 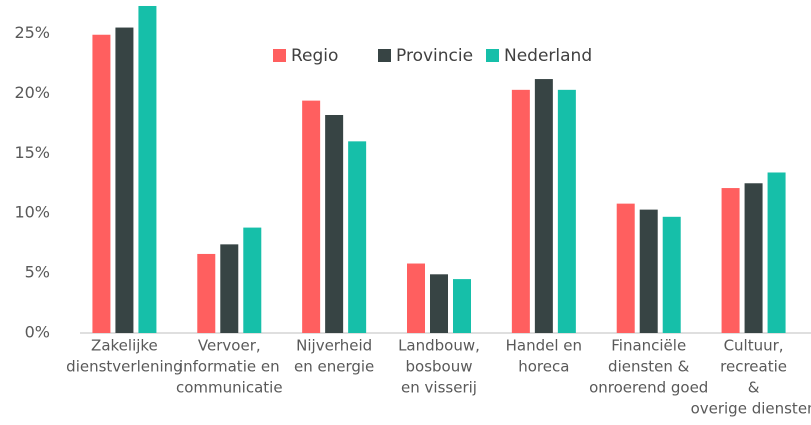 What do you see at coordinates (439, 367) in the screenshot?
I see `x-tick-label: bosbouw` at bounding box center [439, 367].